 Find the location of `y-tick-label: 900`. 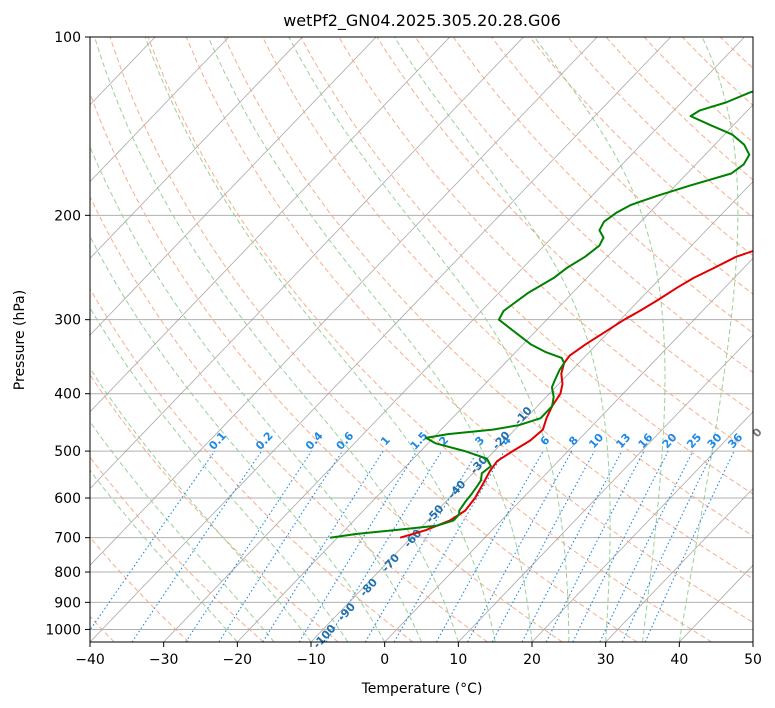

y-tick-label: 900 is located at coordinates (67, 603).